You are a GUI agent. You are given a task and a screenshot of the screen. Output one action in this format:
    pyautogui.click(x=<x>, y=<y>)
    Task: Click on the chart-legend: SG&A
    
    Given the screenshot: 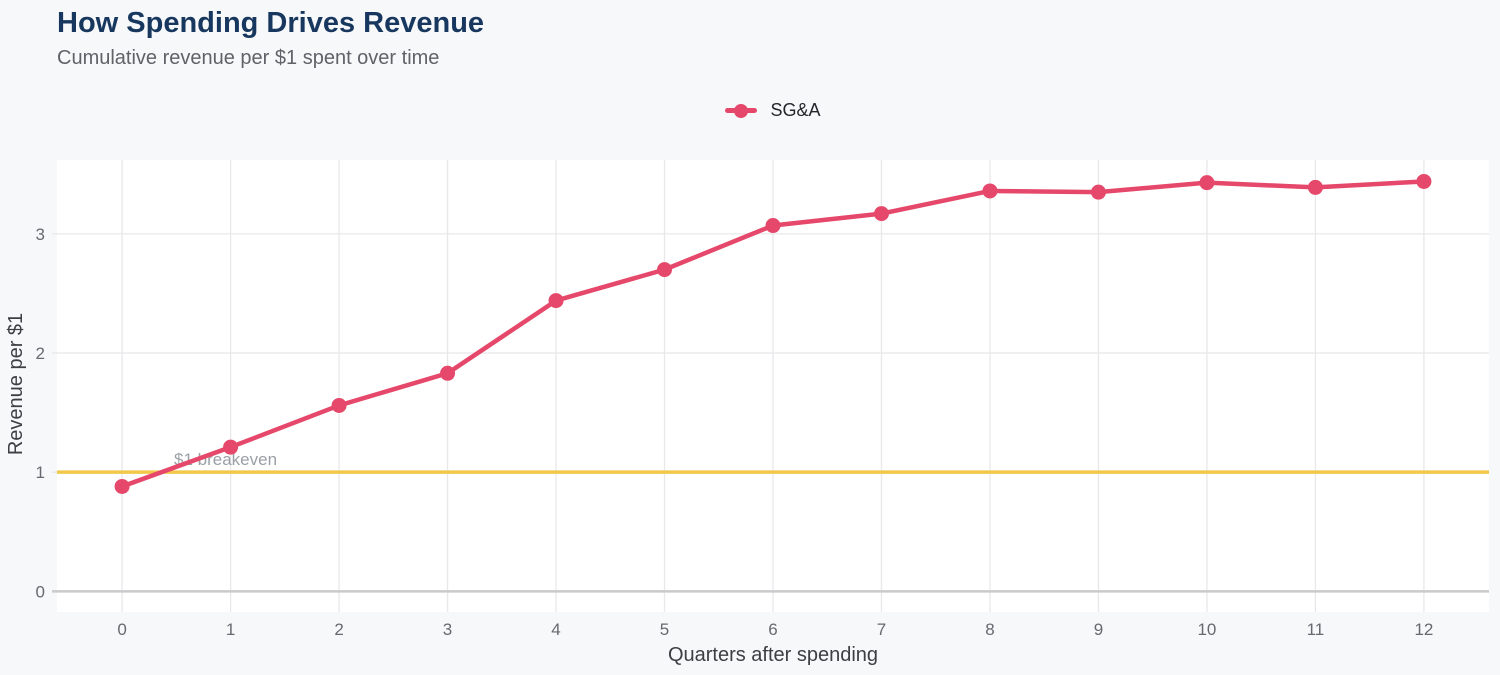 What is the action you would take?
    pyautogui.click(x=750, y=110)
    